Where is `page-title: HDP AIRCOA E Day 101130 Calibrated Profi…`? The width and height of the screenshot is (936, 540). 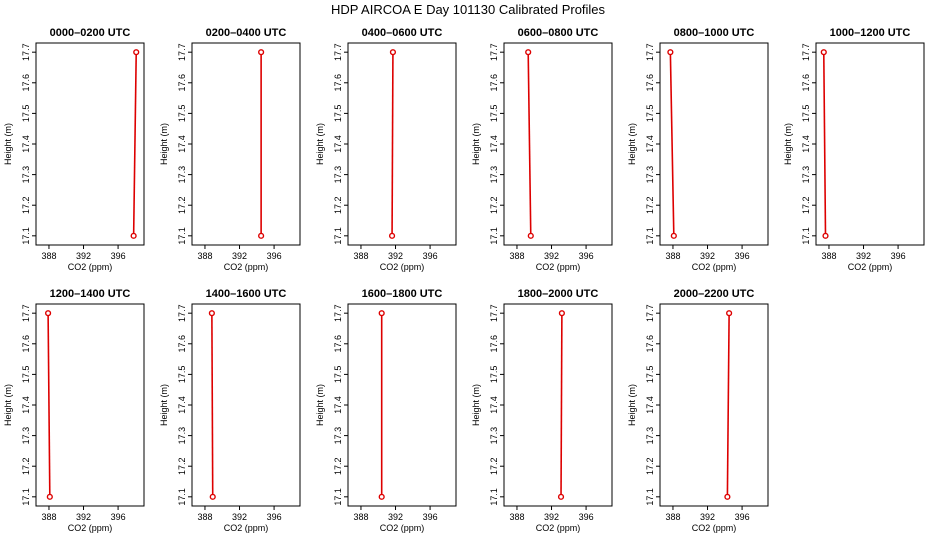 page-title: HDP AIRCOA E Day 101130 Calibrated Profi… is located at coordinates (468, 9).